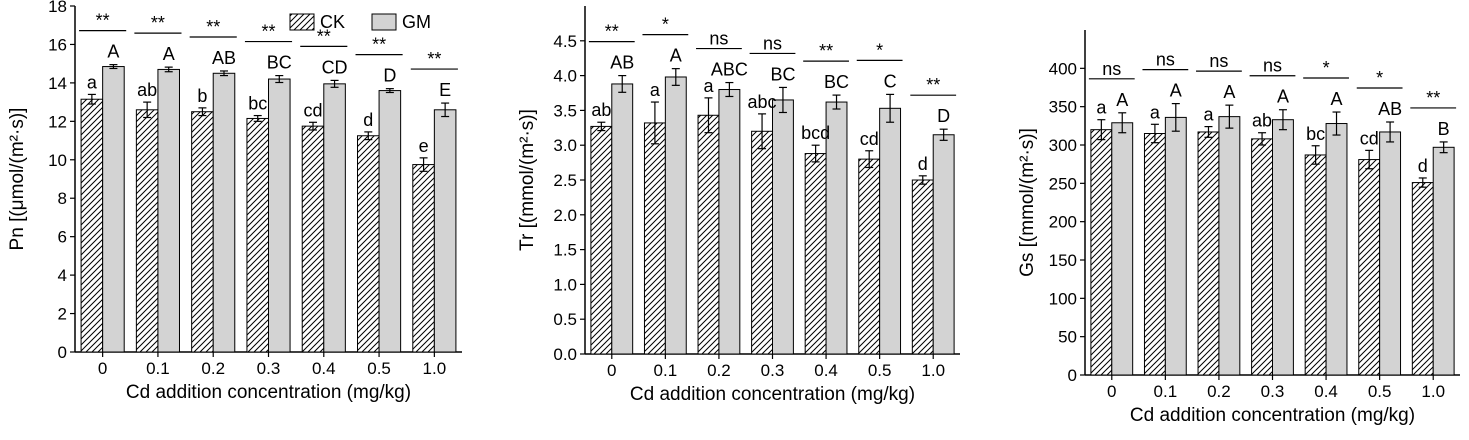 This screenshot has height=440, width=1469. Describe the element at coordinates (1444, 129) in the screenshot. I see `bar-label-gm: B` at that location.